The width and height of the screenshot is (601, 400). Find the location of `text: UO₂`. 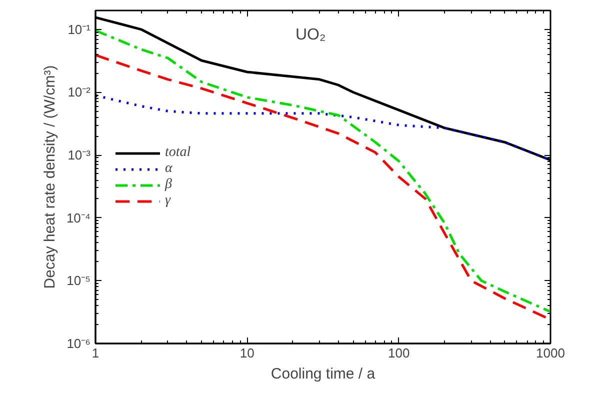

text: UO₂ is located at coordinates (311, 35).